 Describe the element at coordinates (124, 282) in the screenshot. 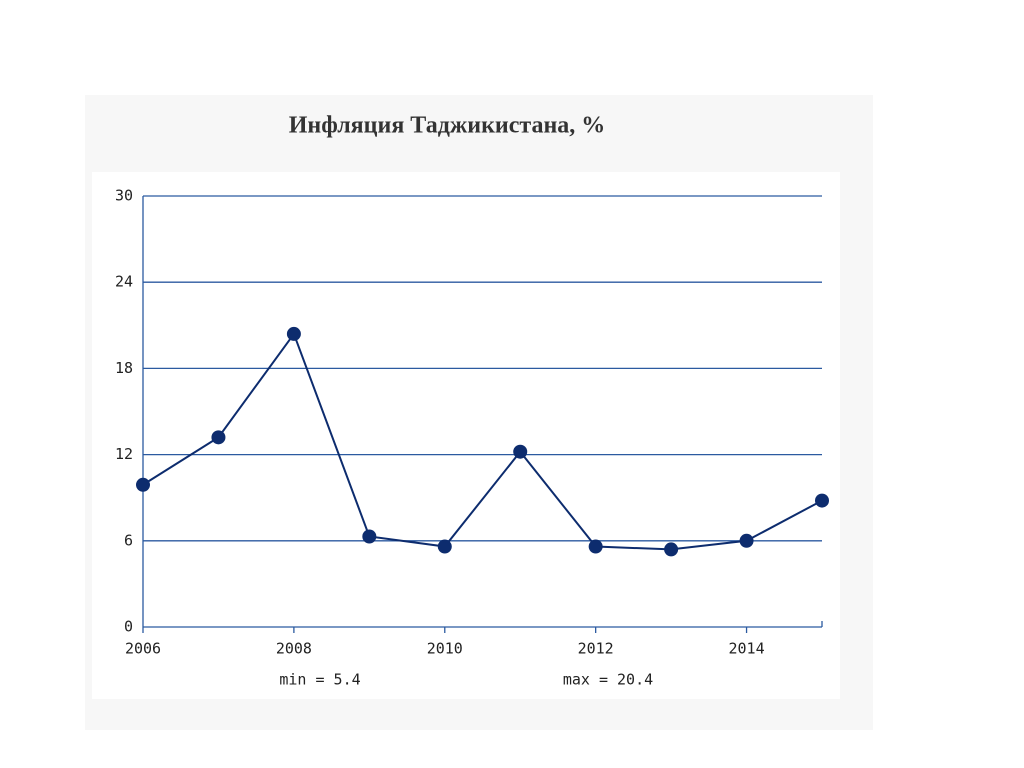

I see `y-tick-label: 24` at that location.